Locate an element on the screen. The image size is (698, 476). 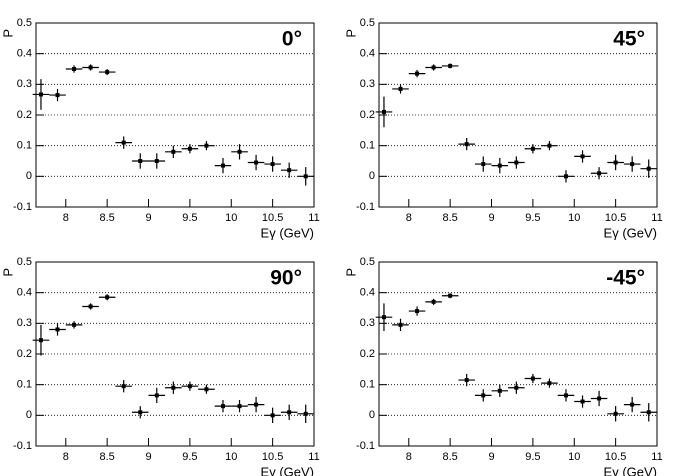
y-tick-label: 0.3 is located at coordinates (24, 84).